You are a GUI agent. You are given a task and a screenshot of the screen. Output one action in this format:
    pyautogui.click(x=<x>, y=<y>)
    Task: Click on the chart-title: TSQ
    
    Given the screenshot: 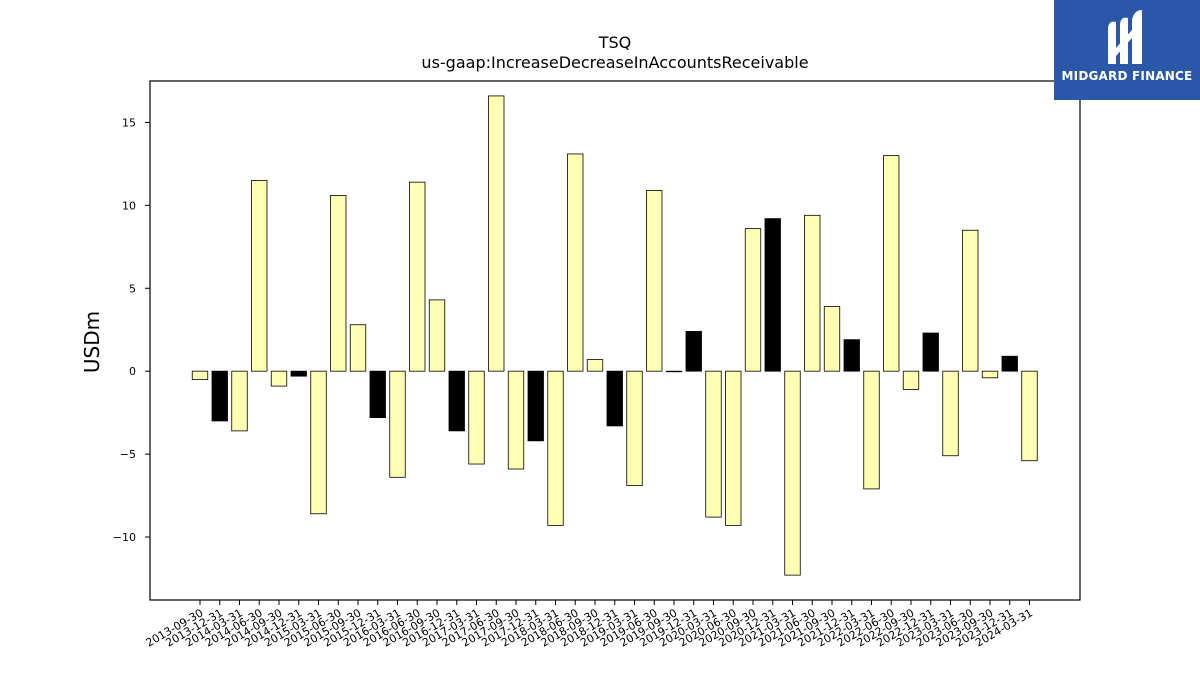 What is the action you would take?
    pyautogui.click(x=615, y=42)
    